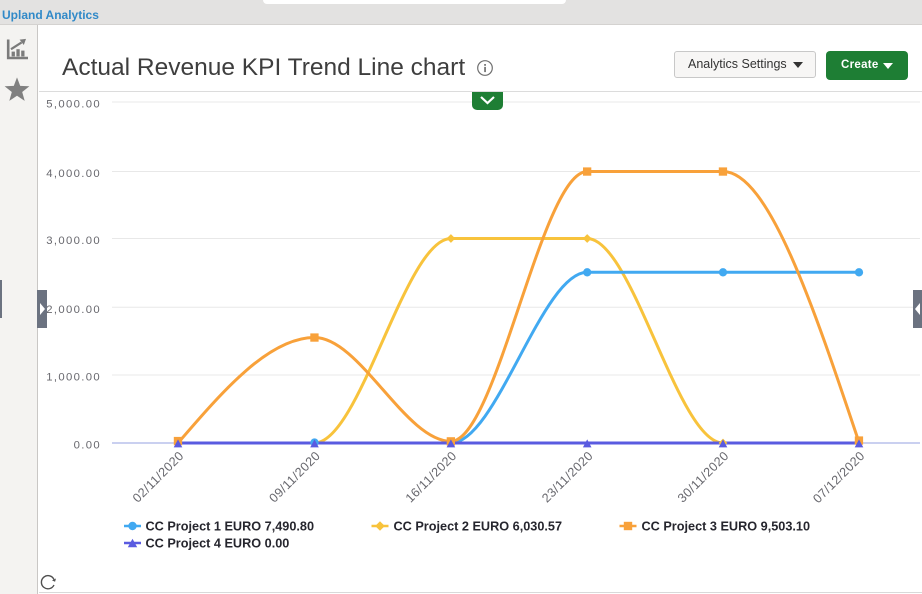  Describe the element at coordinates (567, 477) in the screenshot. I see `svg-text: 23/11/2020` at that location.